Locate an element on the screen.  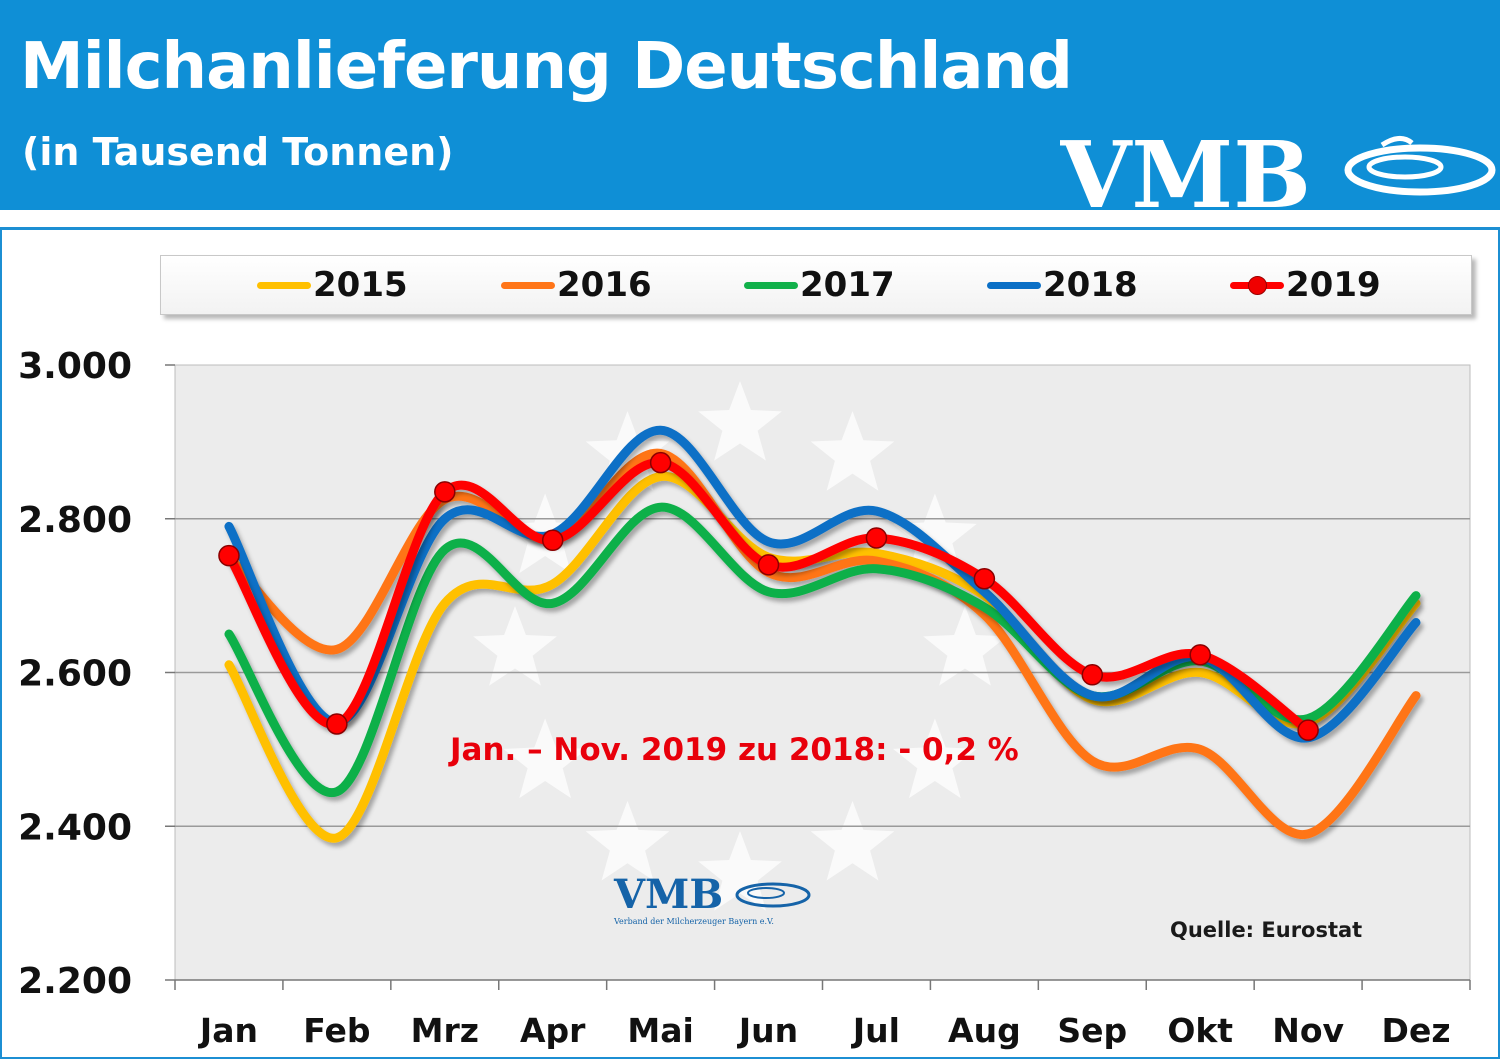
chart-legend: 2015 2016 2017 2018 2019 is located at coordinates (816, 285).